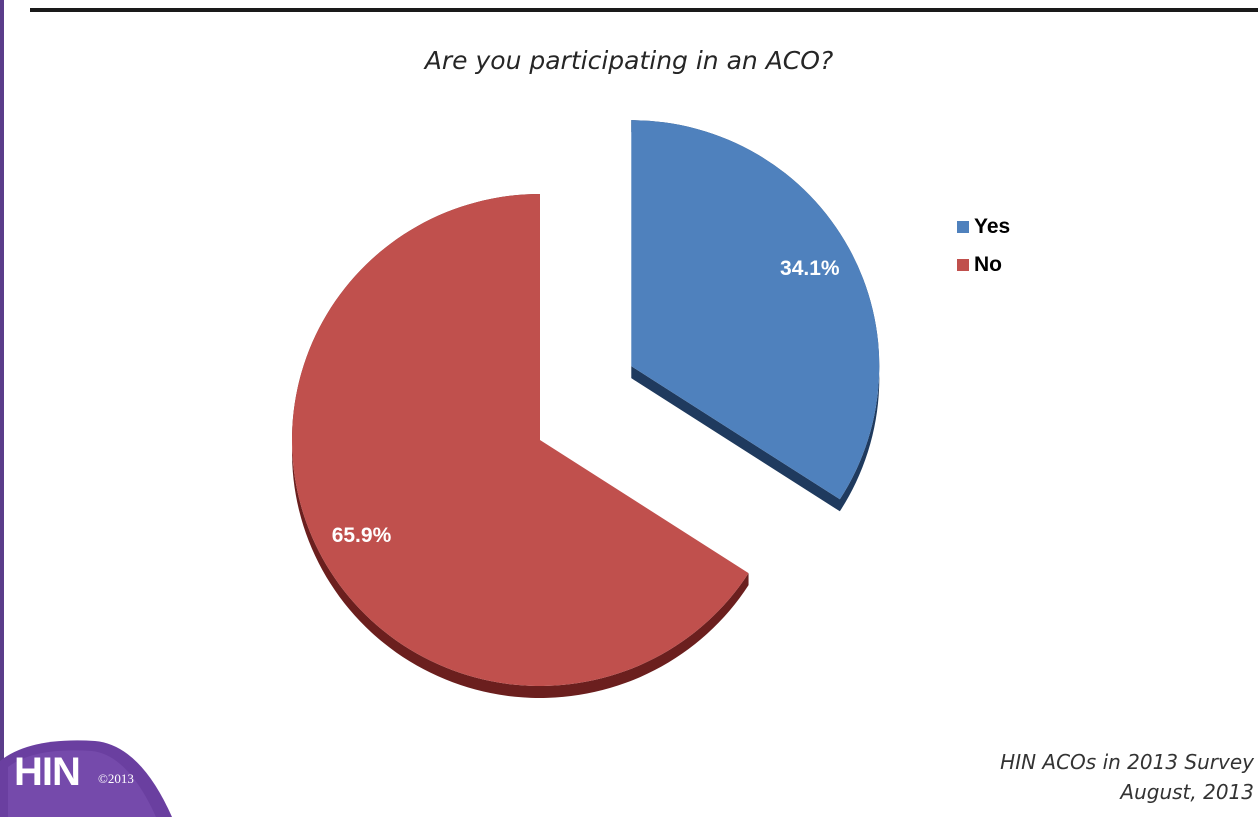 This screenshot has width=1258, height=817. I want to click on hin-logo: HIN ©2013, so click(100, 777).